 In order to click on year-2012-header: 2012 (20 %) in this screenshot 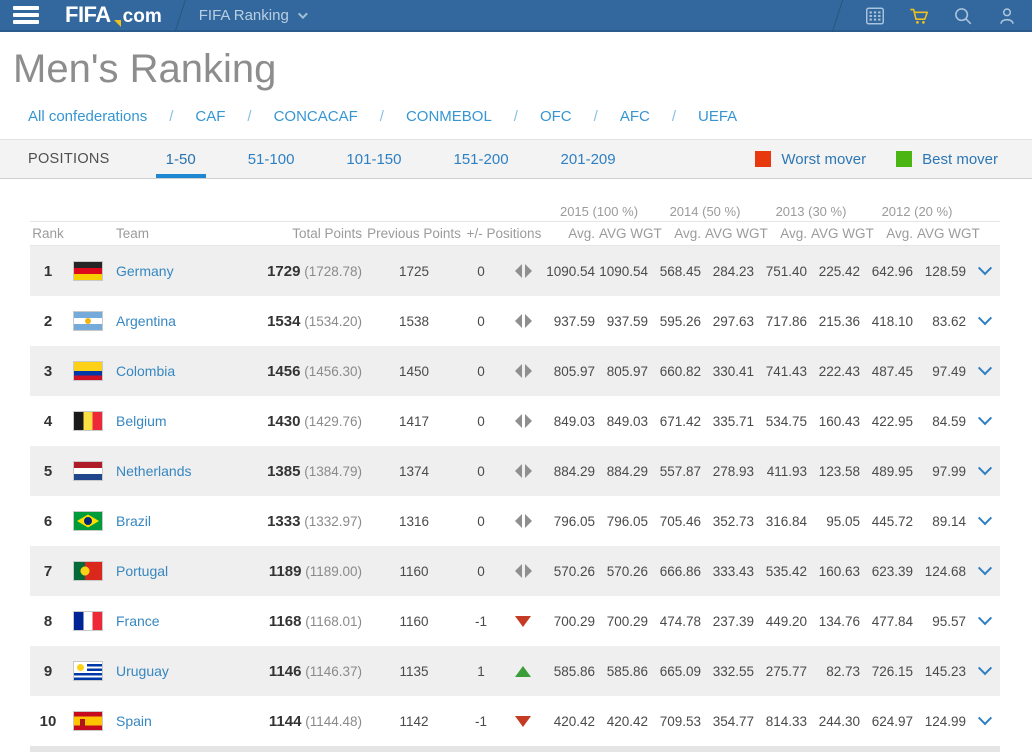, I will do `click(917, 211)`.